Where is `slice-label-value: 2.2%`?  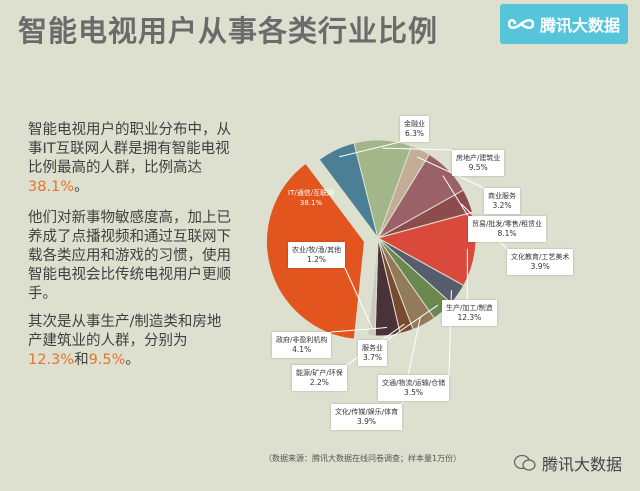
slice-label-value: 2.2% is located at coordinates (319, 382).